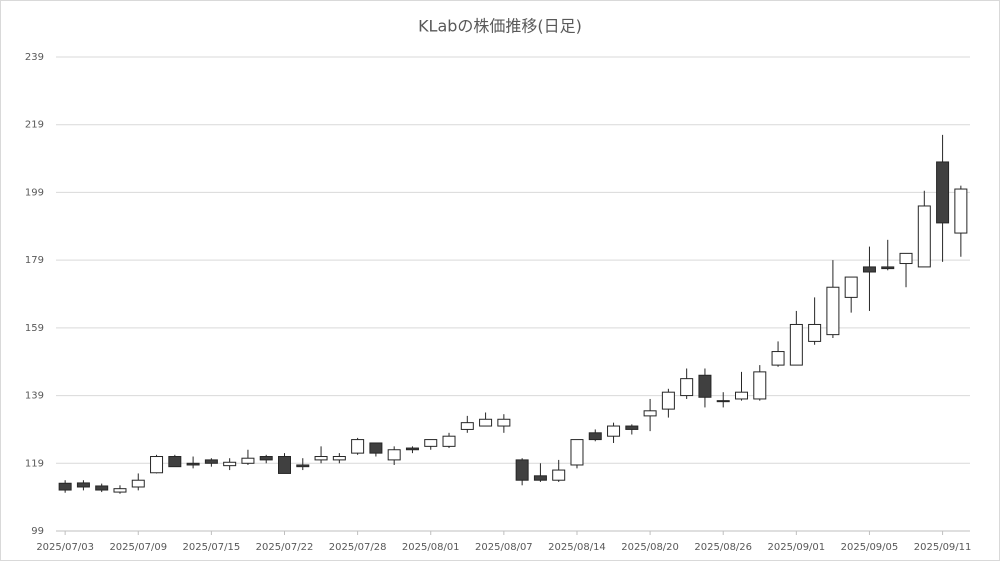 This screenshot has height=561, width=1000. What do you see at coordinates (34, 328) in the screenshot?
I see `y-tick-label: 159` at bounding box center [34, 328].